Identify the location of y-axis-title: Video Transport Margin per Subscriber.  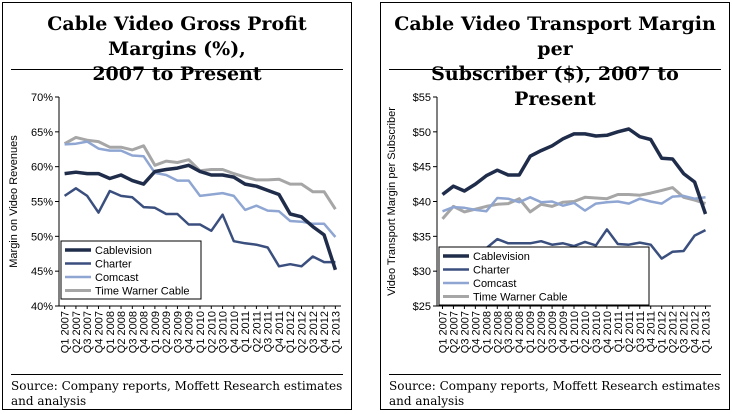
(392, 201).